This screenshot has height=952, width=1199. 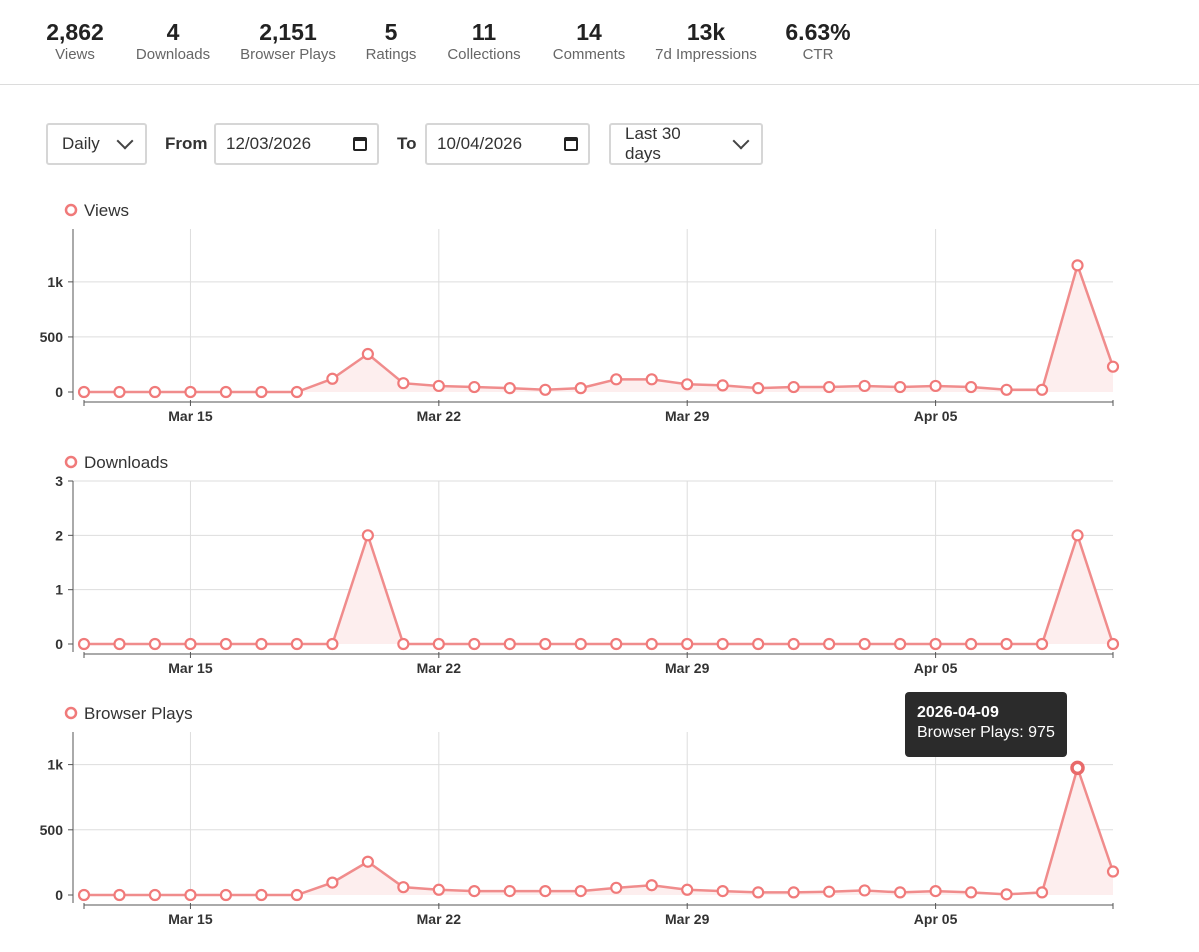 What do you see at coordinates (1077, 768) in the screenshot?
I see `data-point-highlighted` at bounding box center [1077, 768].